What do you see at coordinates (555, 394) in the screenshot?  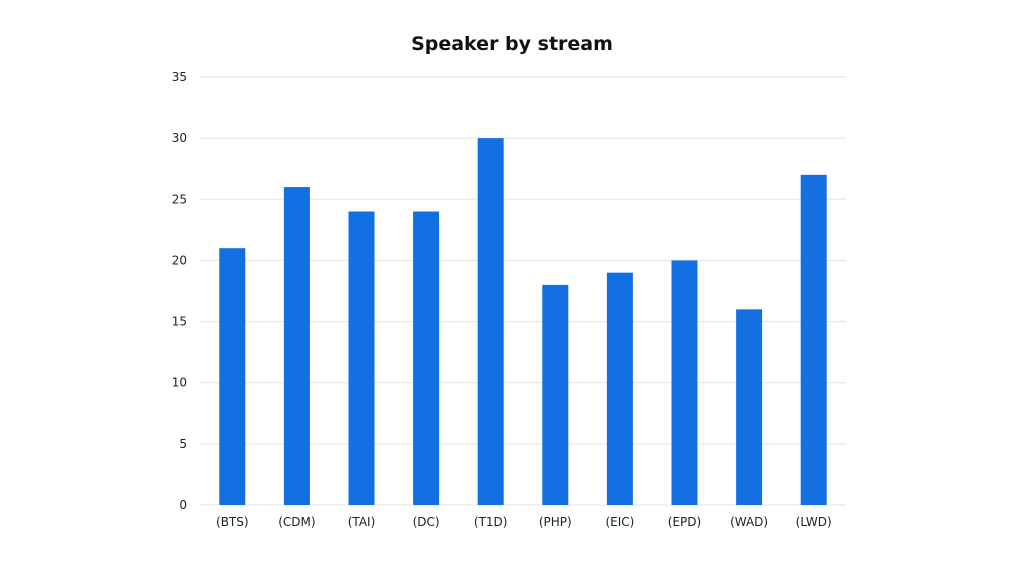 I see `bar-php` at bounding box center [555, 394].